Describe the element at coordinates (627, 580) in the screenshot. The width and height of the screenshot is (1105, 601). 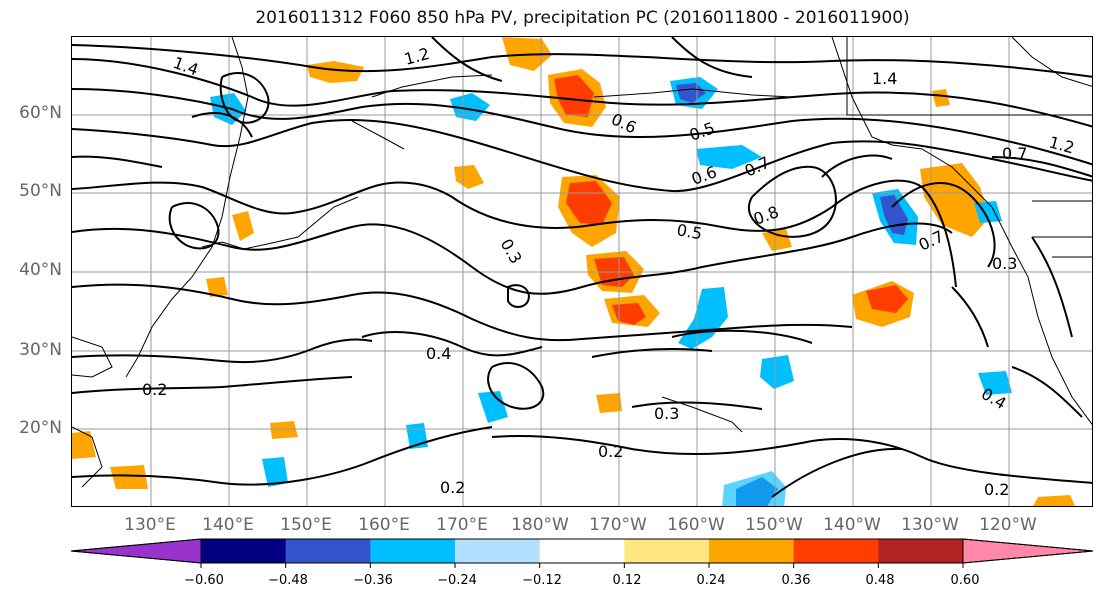
I see `colorbar-tick-label: 0.12` at that location.